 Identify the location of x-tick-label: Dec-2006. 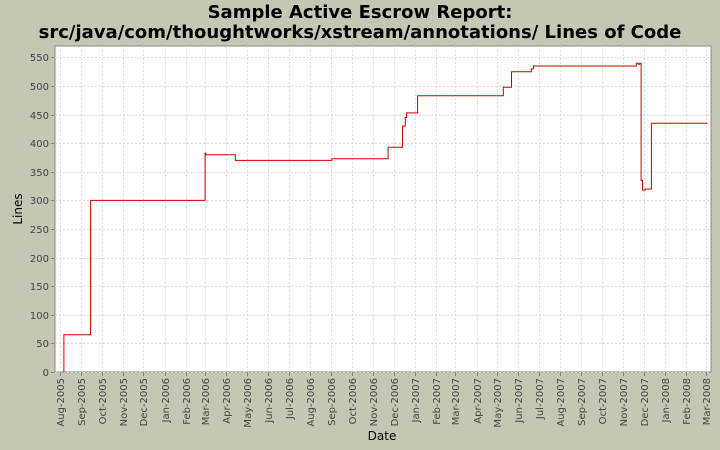
(395, 402).